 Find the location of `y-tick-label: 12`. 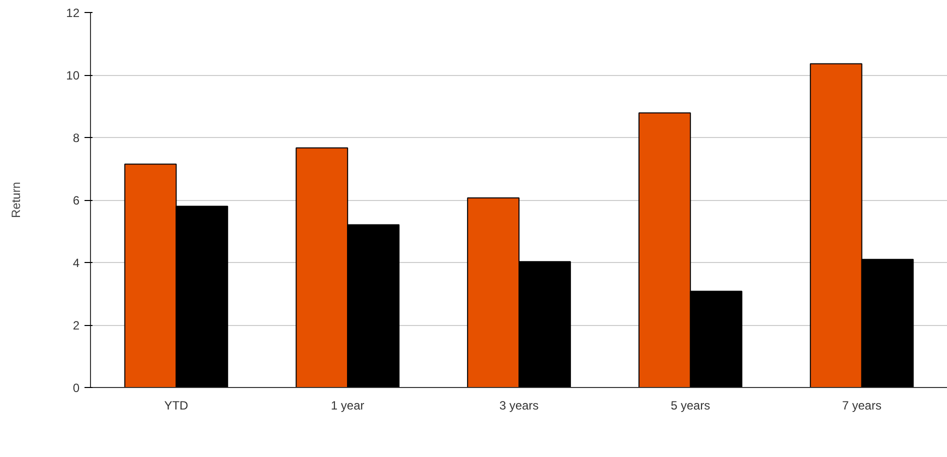

y-tick-label: 12 is located at coordinates (73, 13).